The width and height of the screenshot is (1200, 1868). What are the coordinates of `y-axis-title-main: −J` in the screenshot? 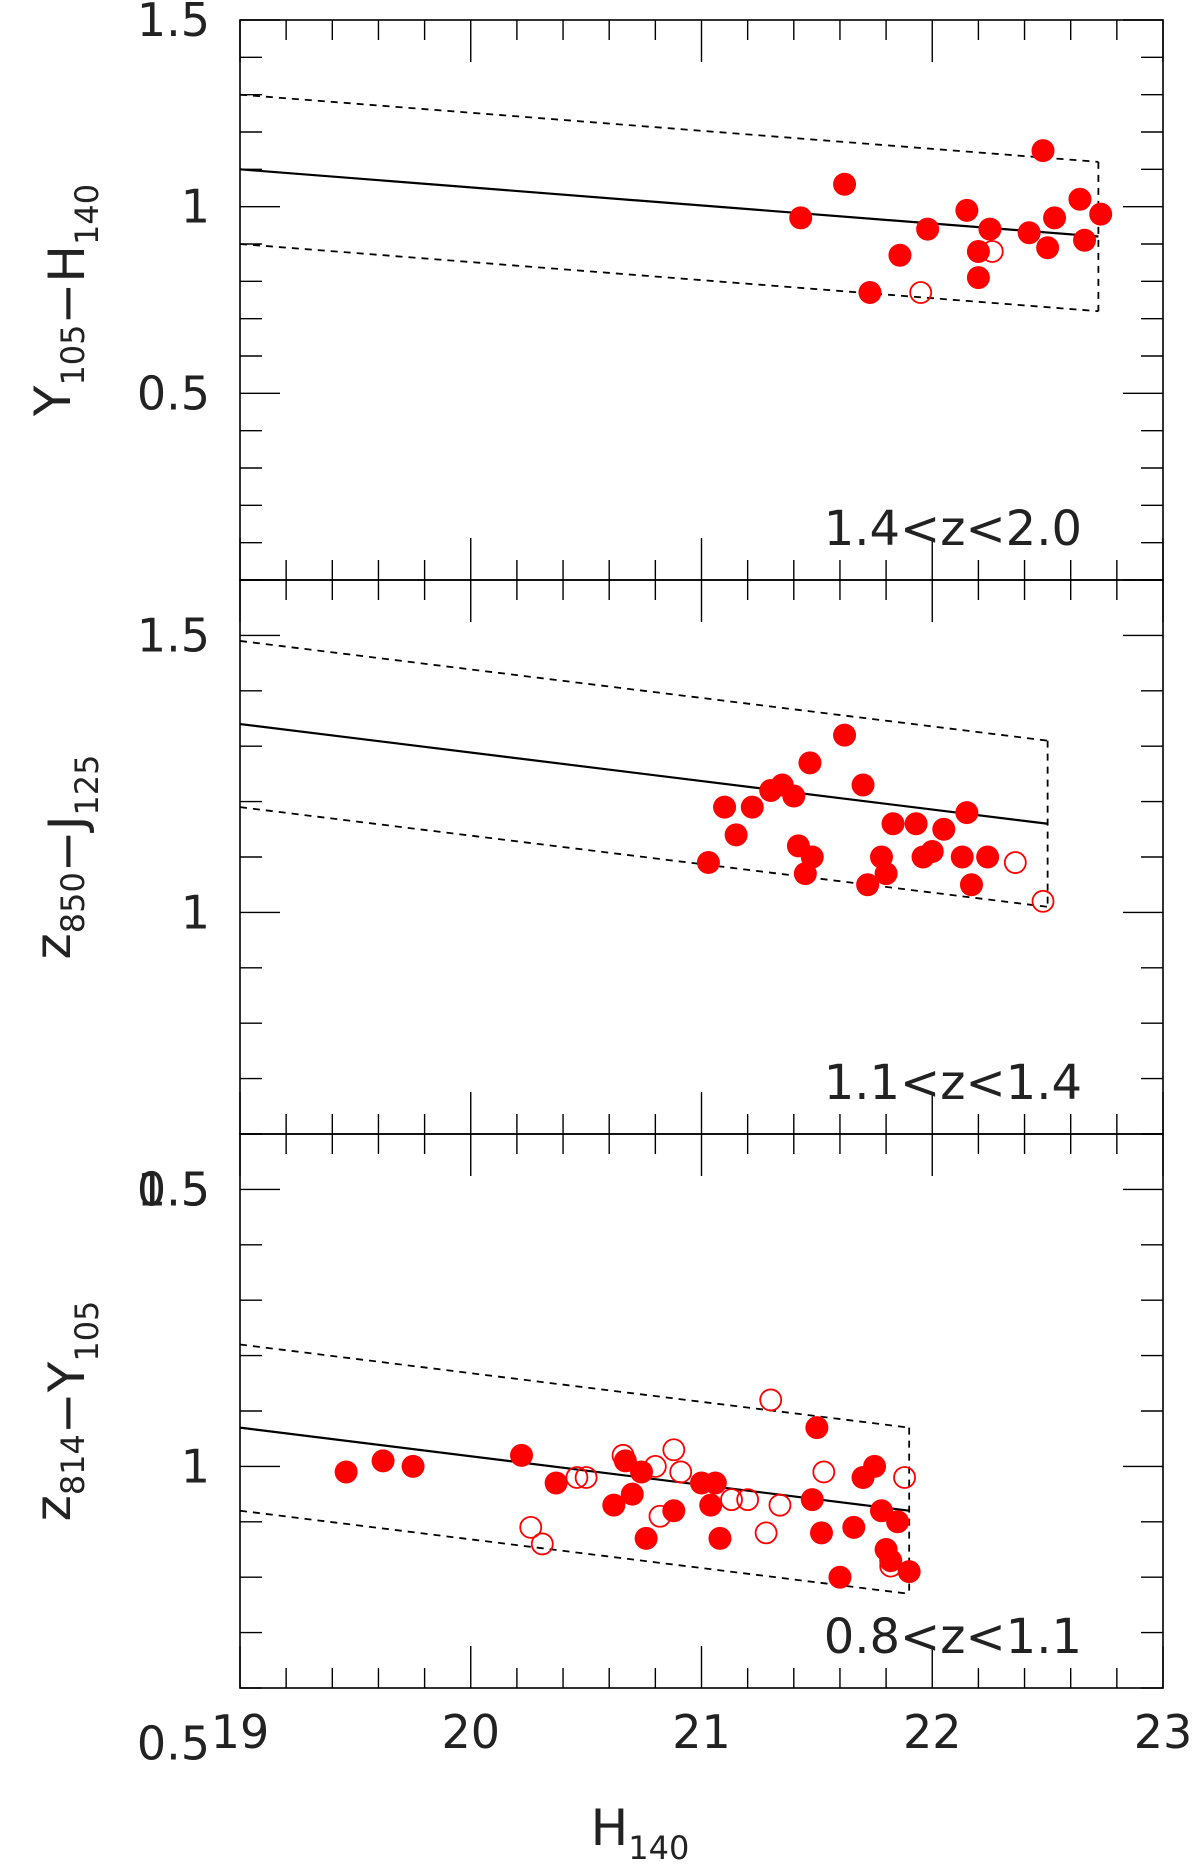 It's located at (67, 844).